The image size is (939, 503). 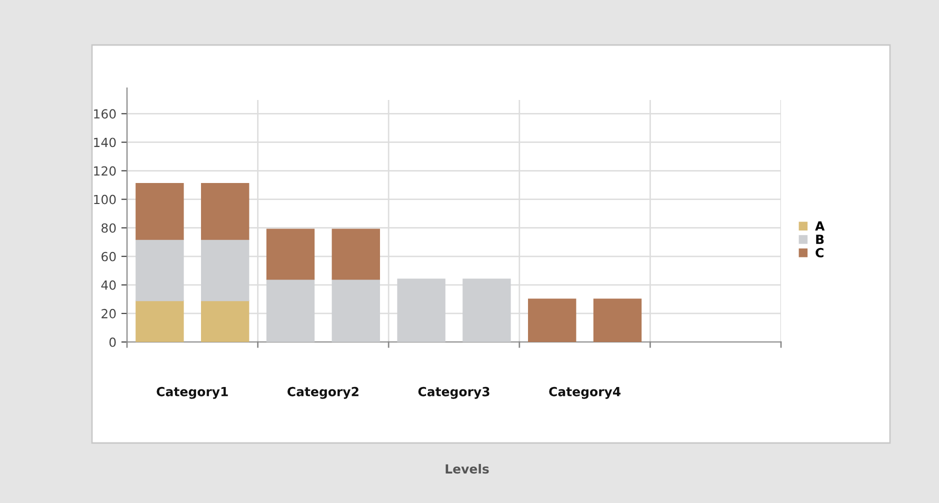 I want to click on x-tick-label: Category3, so click(x=454, y=392).